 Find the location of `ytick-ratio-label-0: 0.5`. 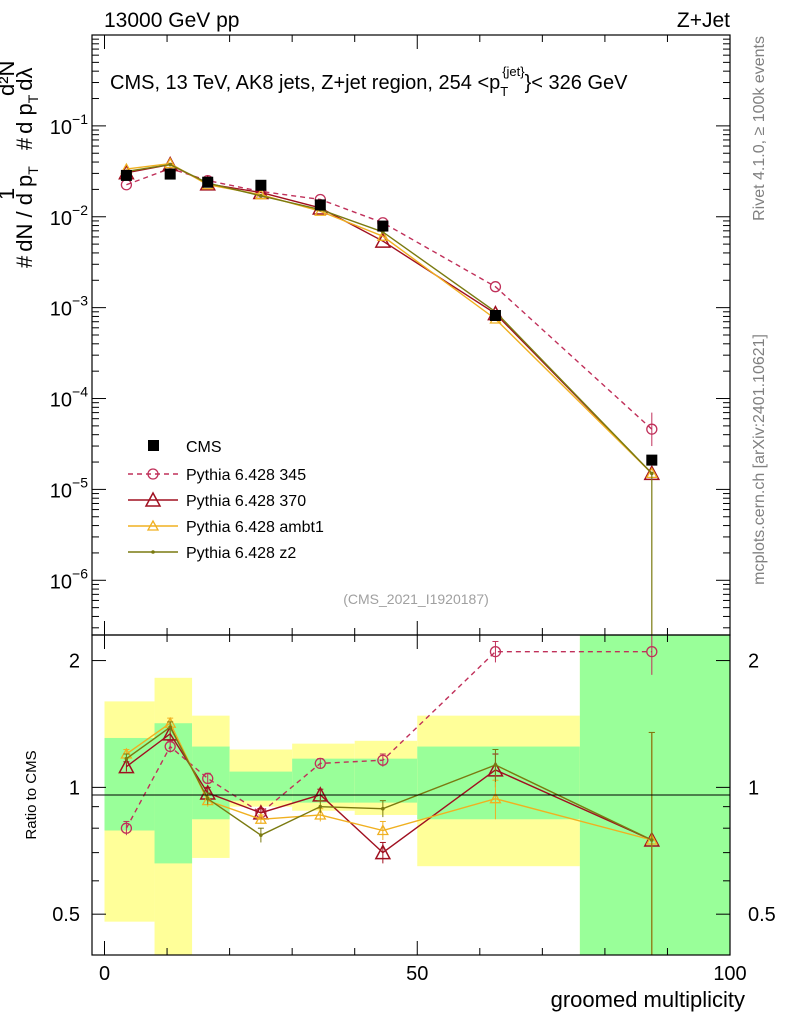

ytick-ratio-label-0: 0.5 is located at coordinates (66, 915).